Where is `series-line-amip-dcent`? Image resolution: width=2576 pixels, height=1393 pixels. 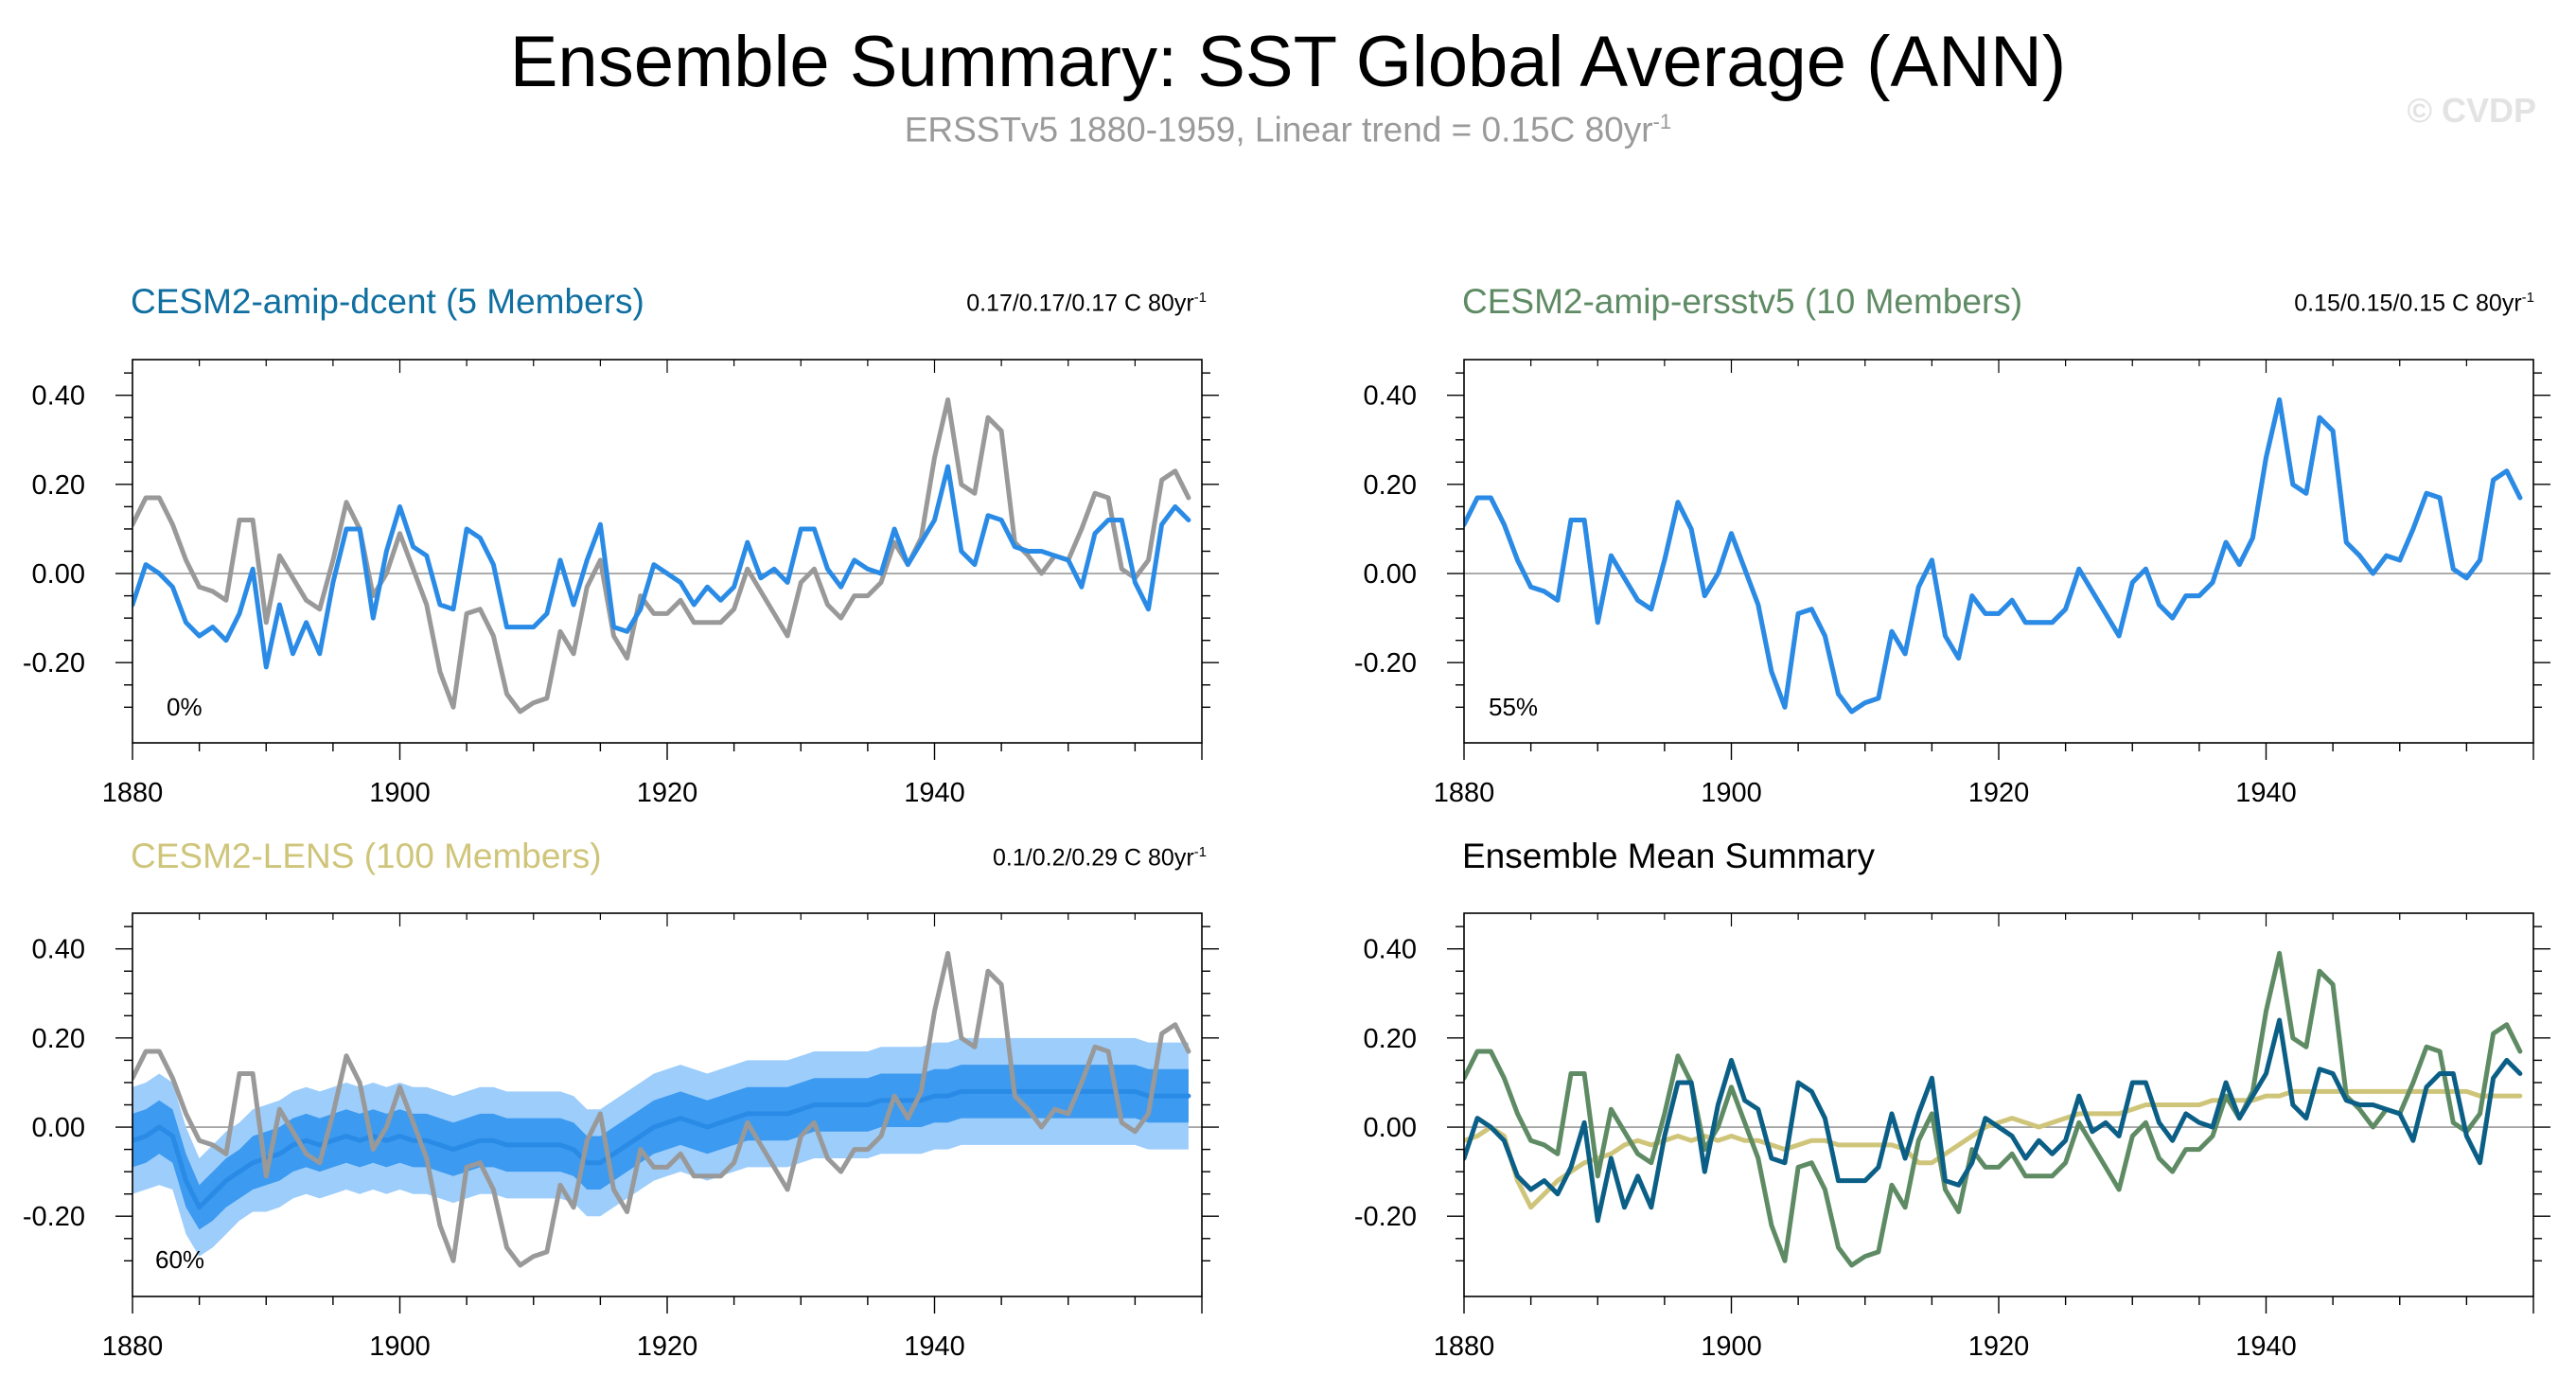 series-line-amip-dcent is located at coordinates (661, 567).